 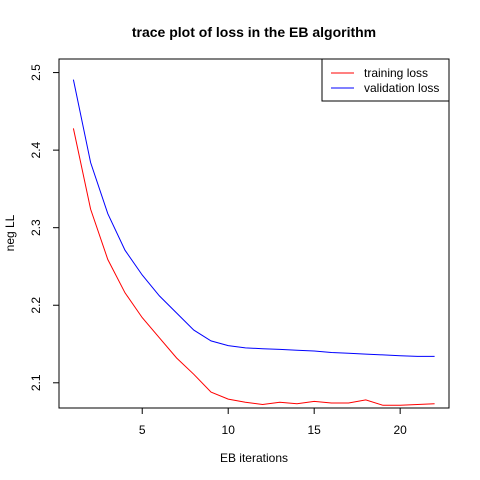 What do you see at coordinates (254, 32) in the screenshot?
I see `chart-title: trace plot of loss in the EB algorithm` at bounding box center [254, 32].